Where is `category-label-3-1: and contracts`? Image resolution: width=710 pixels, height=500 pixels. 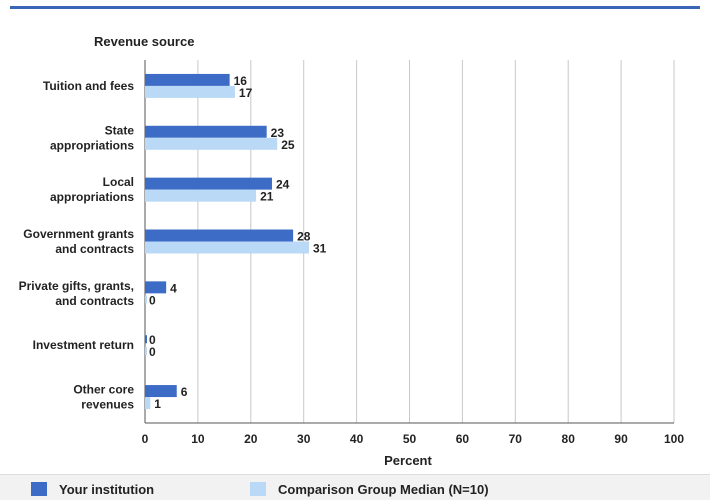
category-label-3-1: and contracts is located at coordinates (94, 249).